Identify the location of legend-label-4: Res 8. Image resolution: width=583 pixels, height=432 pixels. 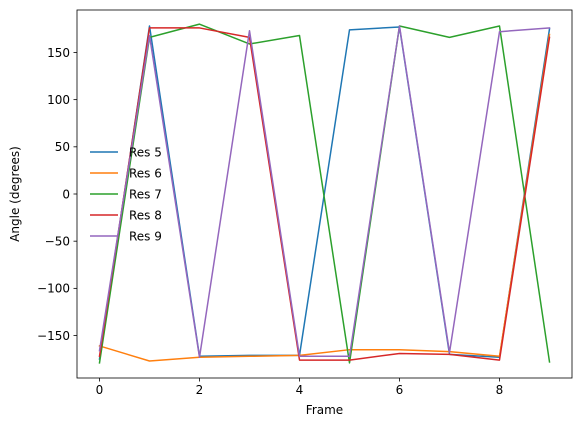
(145, 215).